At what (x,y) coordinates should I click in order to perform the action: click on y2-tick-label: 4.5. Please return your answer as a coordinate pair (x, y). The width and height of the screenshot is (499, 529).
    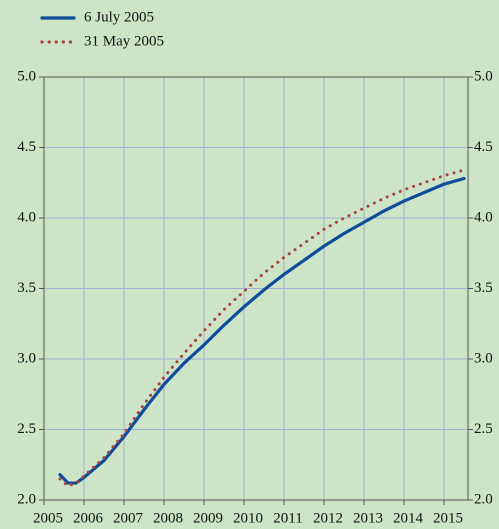
    Looking at the image, I should click on (483, 147).